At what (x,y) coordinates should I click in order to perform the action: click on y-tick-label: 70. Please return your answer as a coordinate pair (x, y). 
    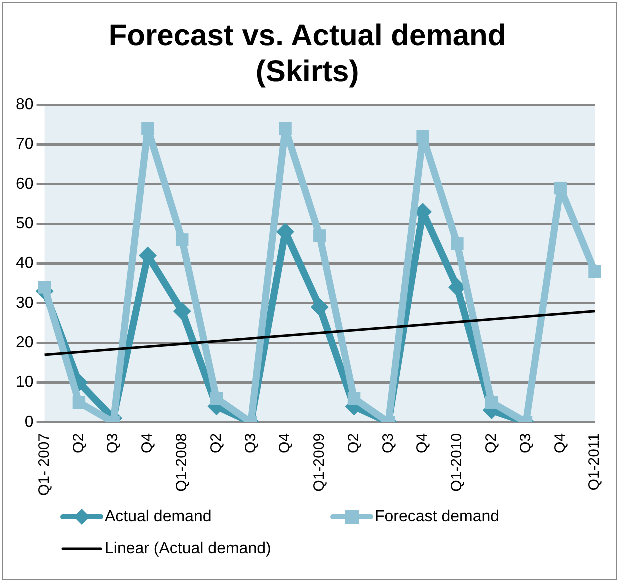
    Looking at the image, I should click on (25, 145).